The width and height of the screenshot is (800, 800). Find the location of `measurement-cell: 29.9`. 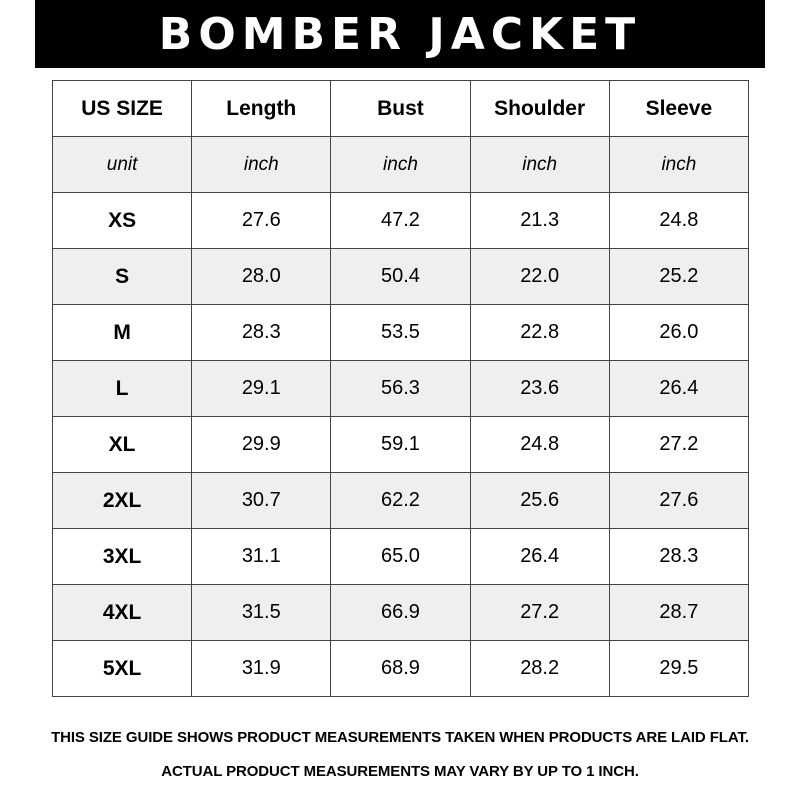

measurement-cell: 29.9 is located at coordinates (261, 444).